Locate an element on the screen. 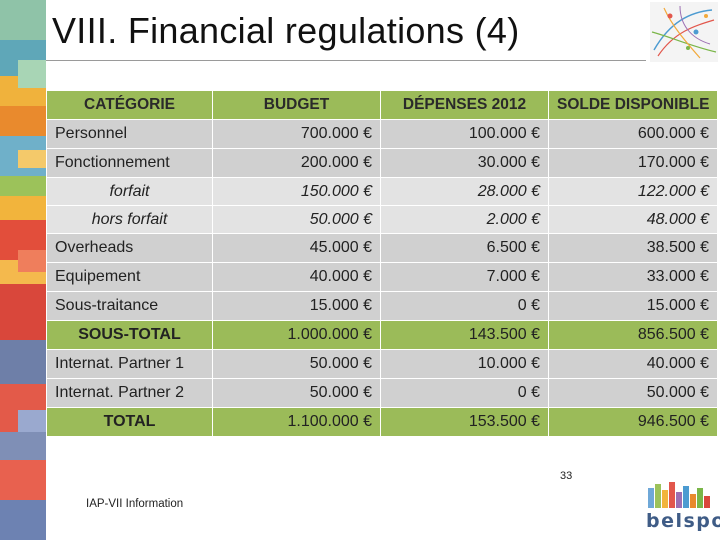 The height and width of the screenshot is (540, 720). row-category: Fonctionnement is located at coordinates (129, 163).